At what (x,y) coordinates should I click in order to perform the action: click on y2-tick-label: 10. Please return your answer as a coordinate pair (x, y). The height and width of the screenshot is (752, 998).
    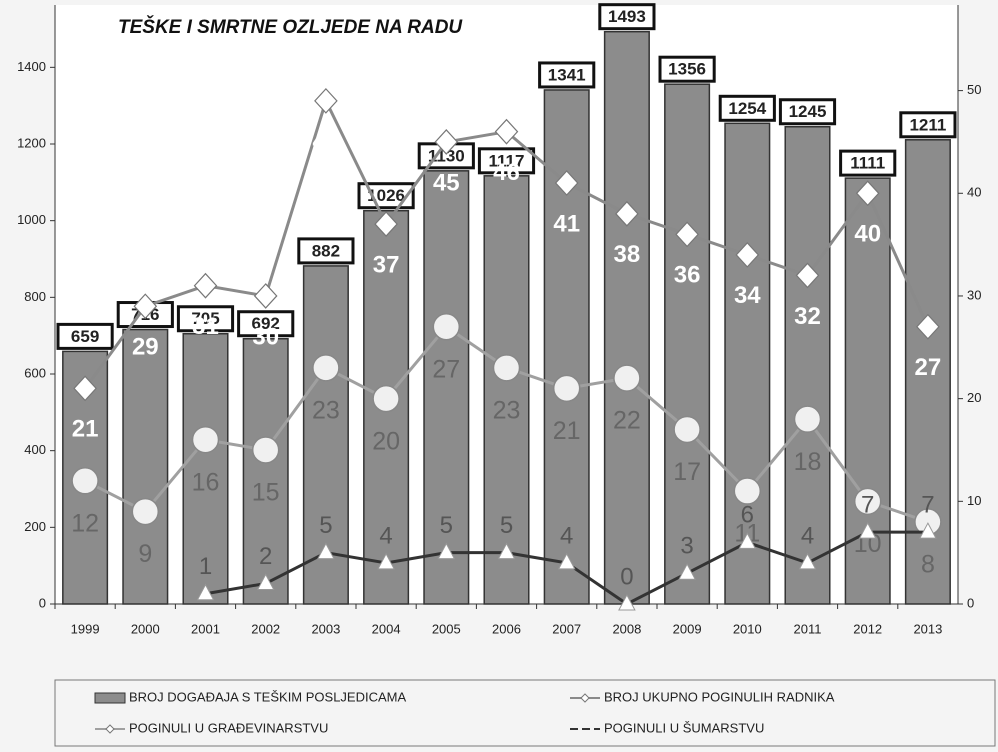
    Looking at the image, I should click on (974, 500).